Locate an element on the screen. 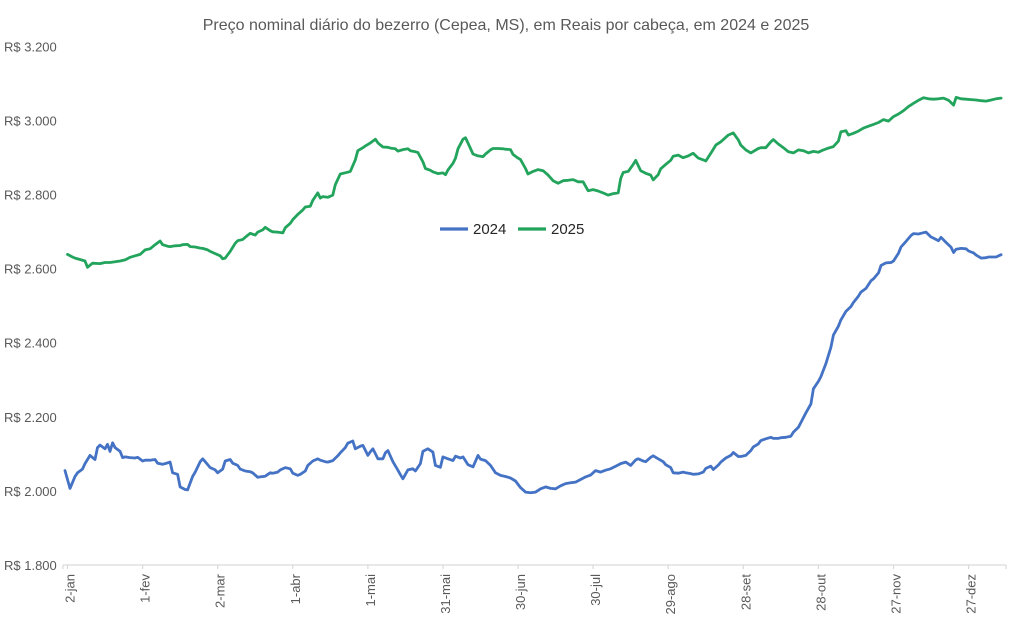 The width and height of the screenshot is (1011, 629). x-axis-label: 30-jul is located at coordinates (595, 590).